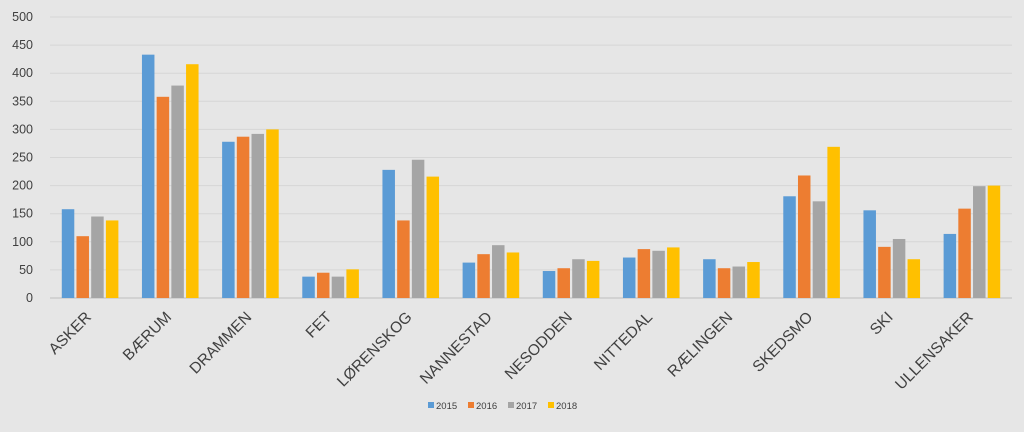  What do you see at coordinates (388, 233) in the screenshot?
I see `bar-2015-lørenskog` at bounding box center [388, 233].